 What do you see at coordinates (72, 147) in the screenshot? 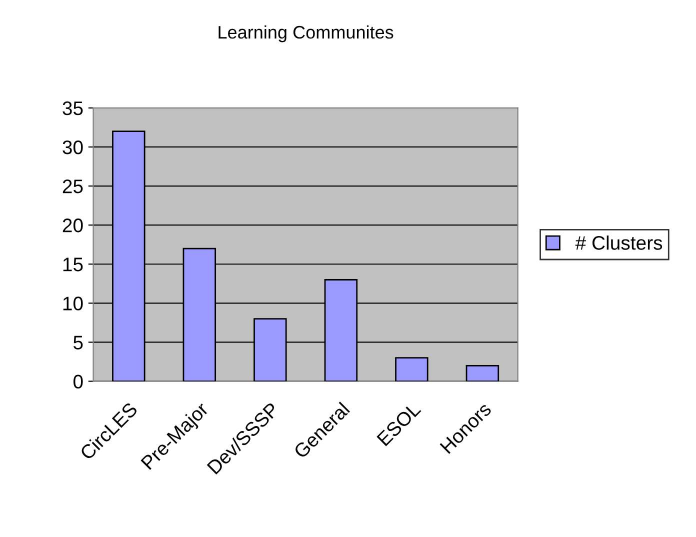
I see `y-tick-label: 30` at bounding box center [72, 147].